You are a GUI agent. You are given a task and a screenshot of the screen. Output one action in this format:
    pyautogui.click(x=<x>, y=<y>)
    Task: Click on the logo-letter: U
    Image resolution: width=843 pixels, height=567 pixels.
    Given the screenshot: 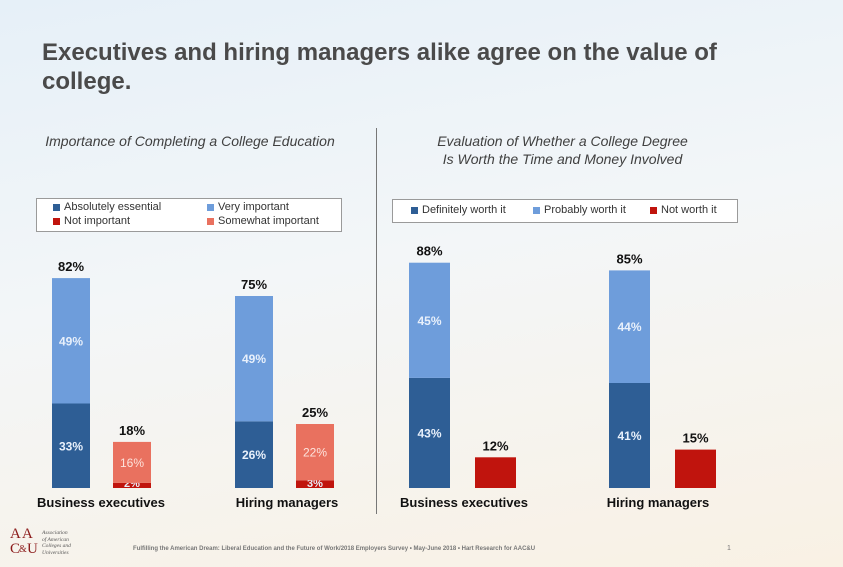 What is the action you would take?
    pyautogui.click(x=32, y=549)
    